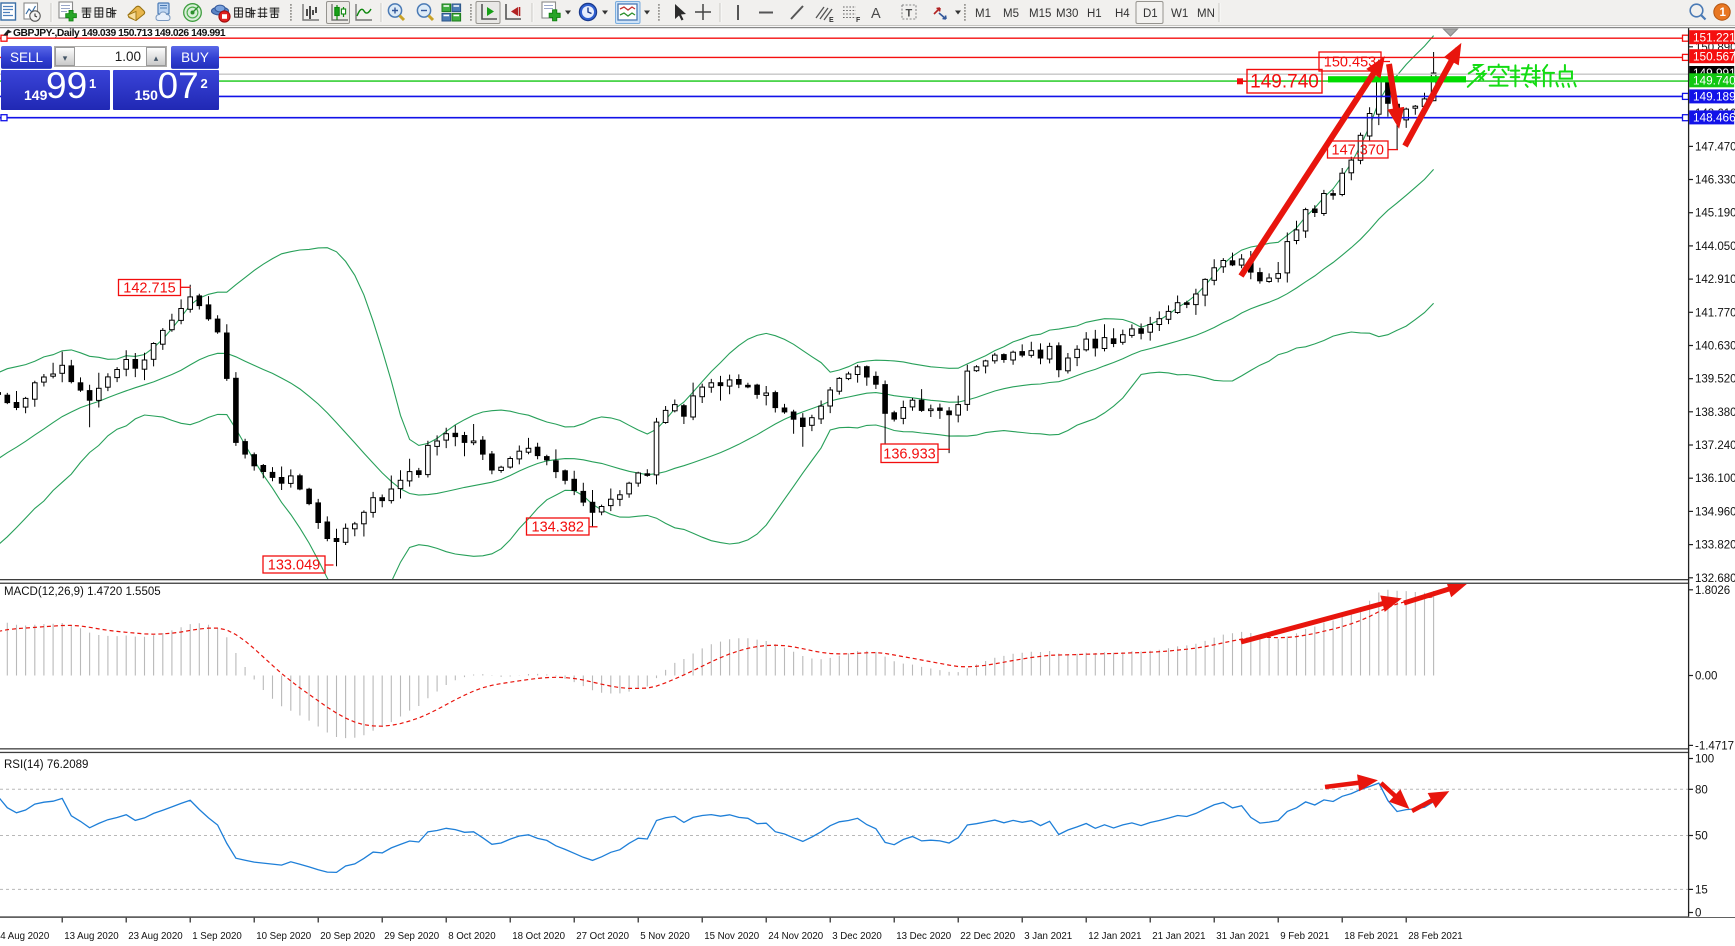 This screenshot has height=946, width=1735. I want to click on svg-text: 24 Nov 2020, so click(796, 936).